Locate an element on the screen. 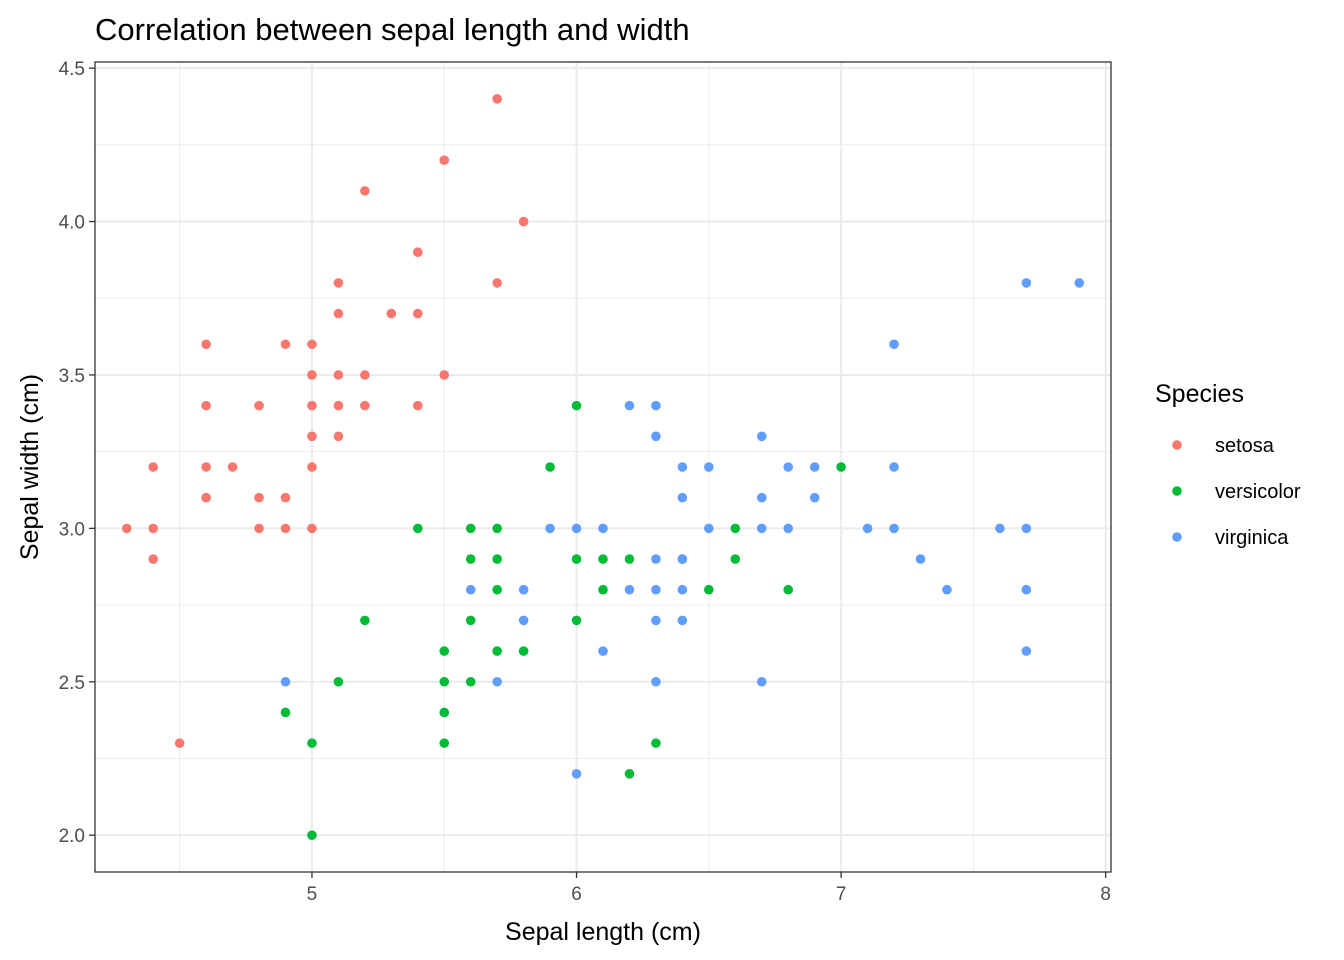 The height and width of the screenshot is (960, 1344). legend-label-virginica: virginica is located at coordinates (1252, 538).